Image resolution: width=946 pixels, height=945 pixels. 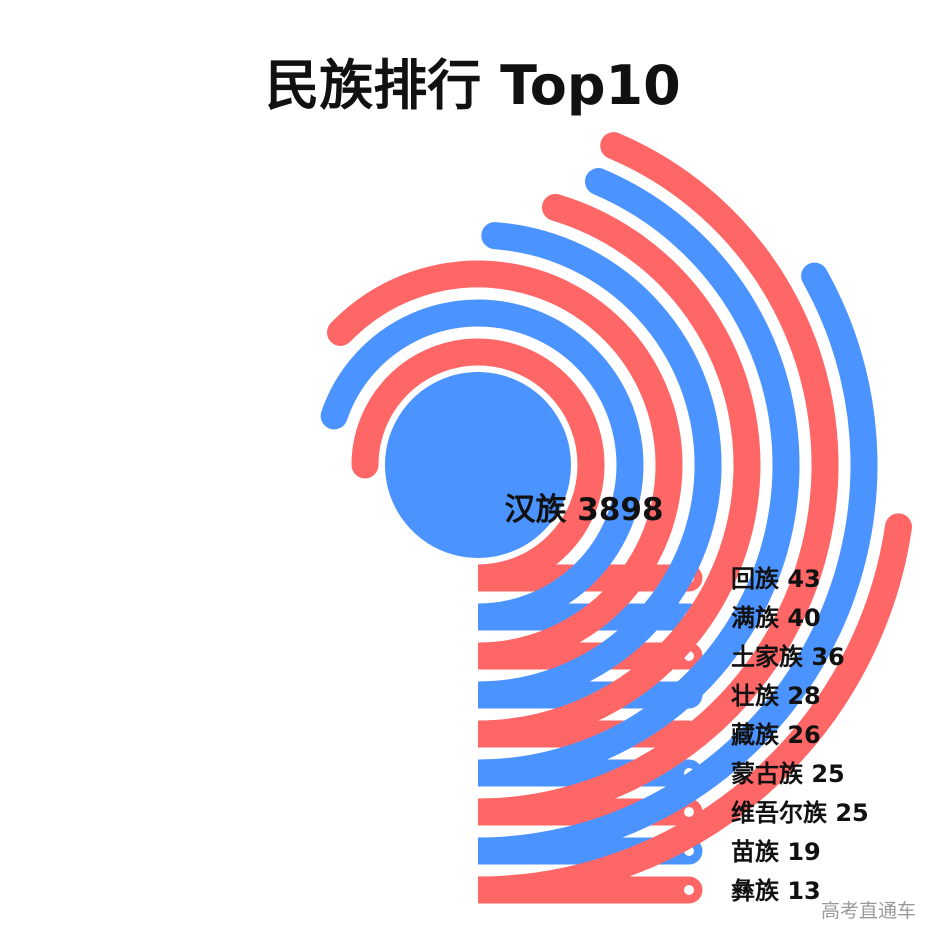 I want to click on watermark: 高考直通车, so click(x=868, y=911).